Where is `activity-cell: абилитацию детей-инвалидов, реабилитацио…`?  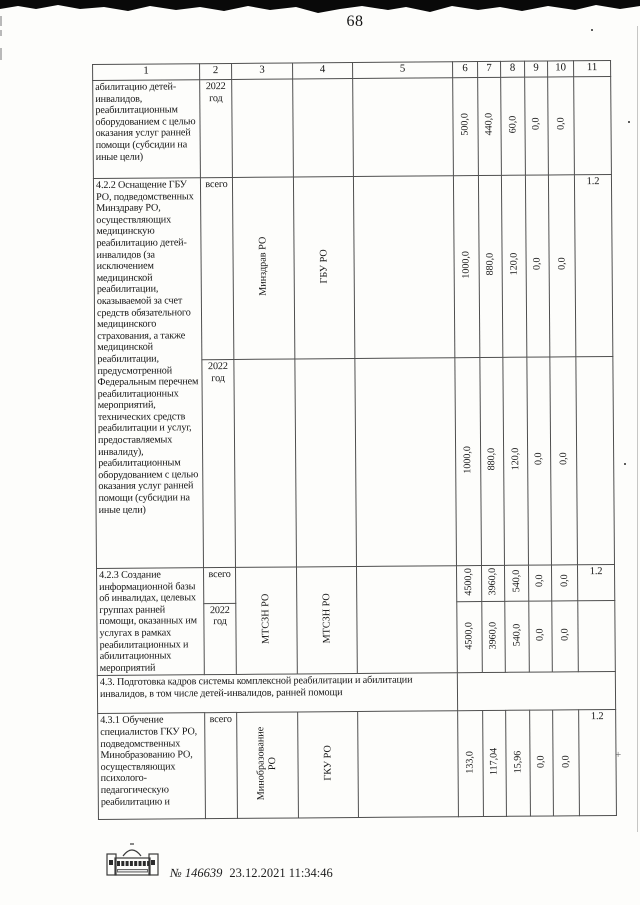 activity-cell: абилитацию детей-инвалидов, реабилитацио… is located at coordinates (146, 129).